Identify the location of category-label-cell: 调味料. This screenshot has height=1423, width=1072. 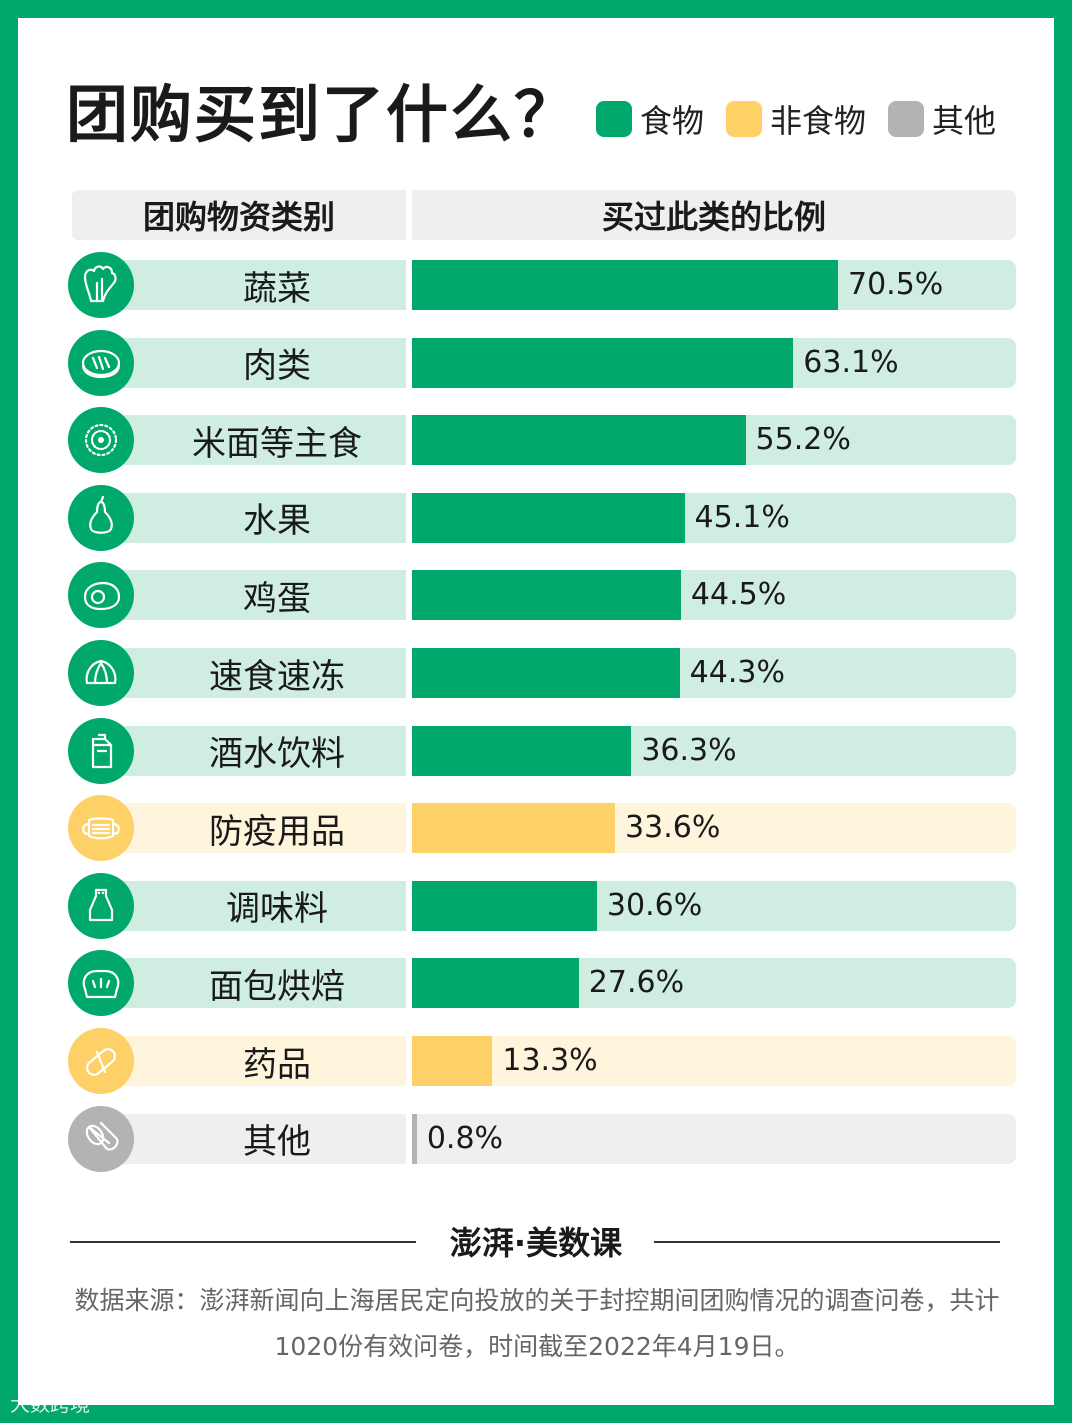
(253, 905).